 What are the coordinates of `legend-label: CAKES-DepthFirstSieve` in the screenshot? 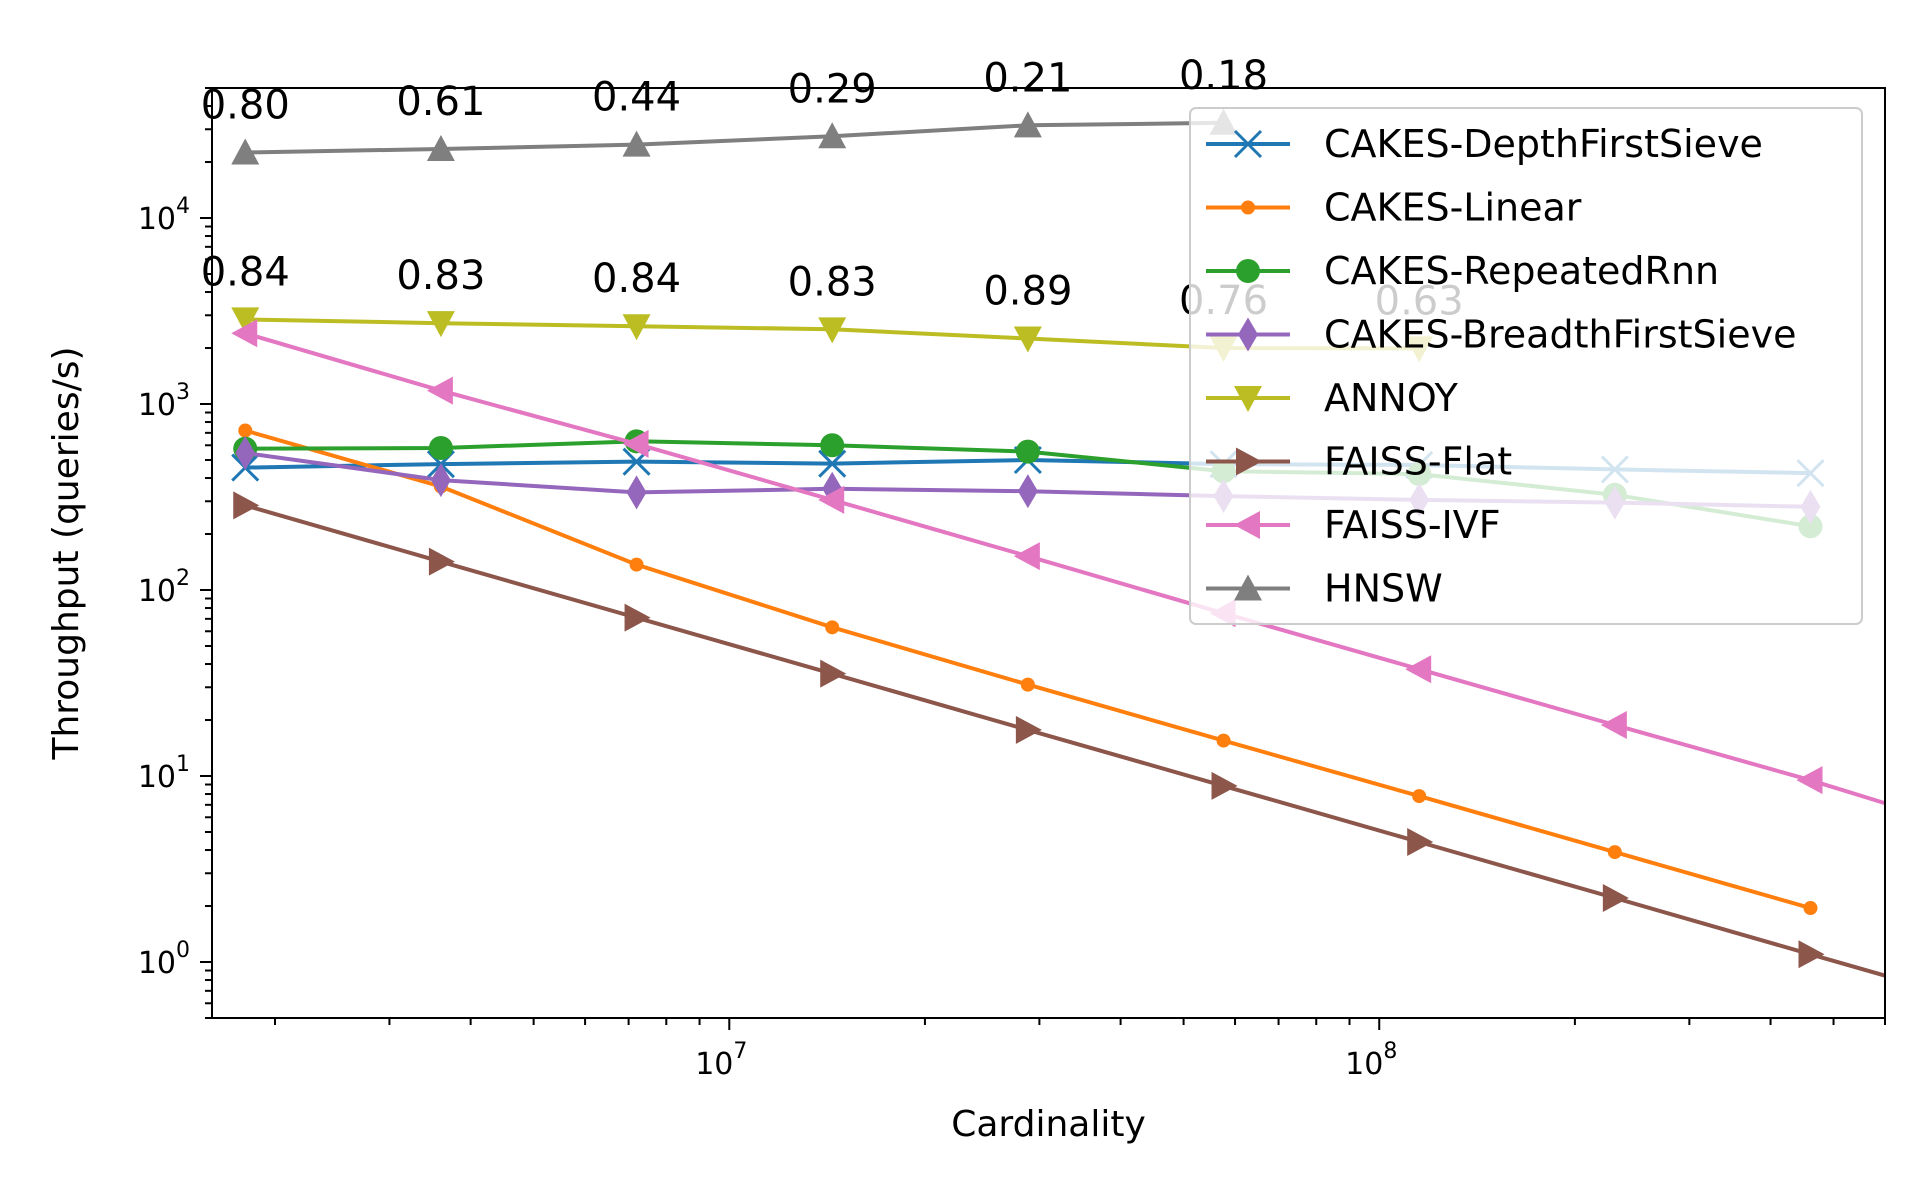 It's located at (1543, 144).